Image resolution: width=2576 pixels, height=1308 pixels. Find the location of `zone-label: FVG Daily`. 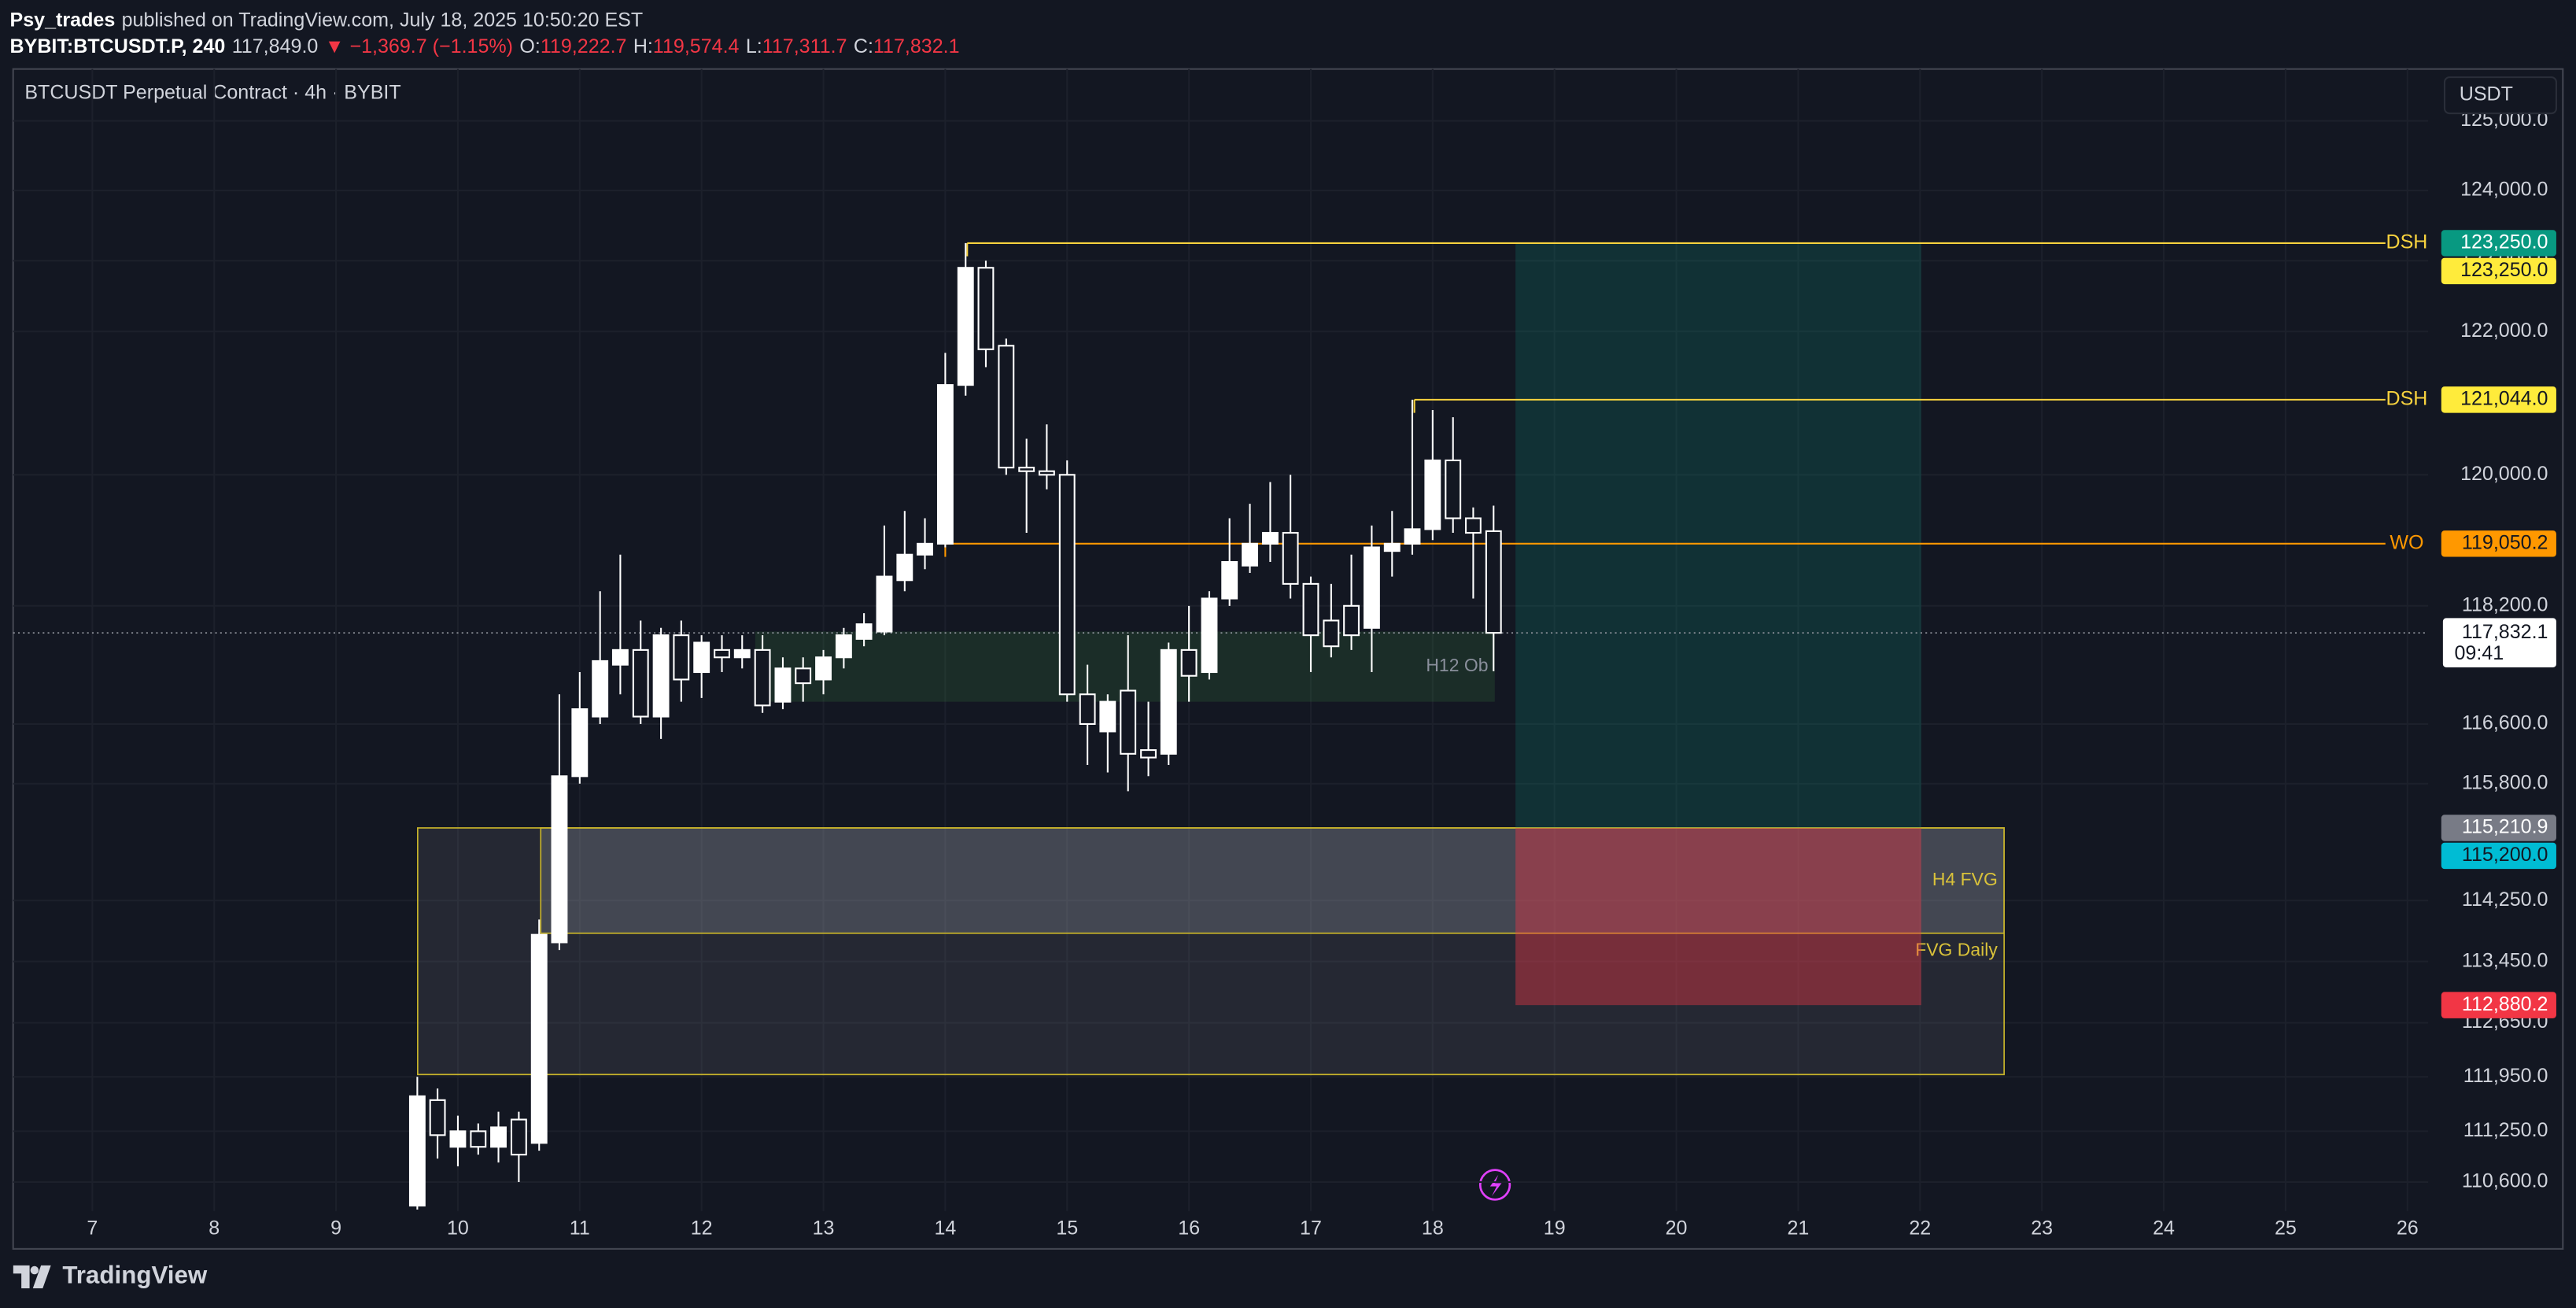

zone-label: FVG Daily is located at coordinates (1957, 950).